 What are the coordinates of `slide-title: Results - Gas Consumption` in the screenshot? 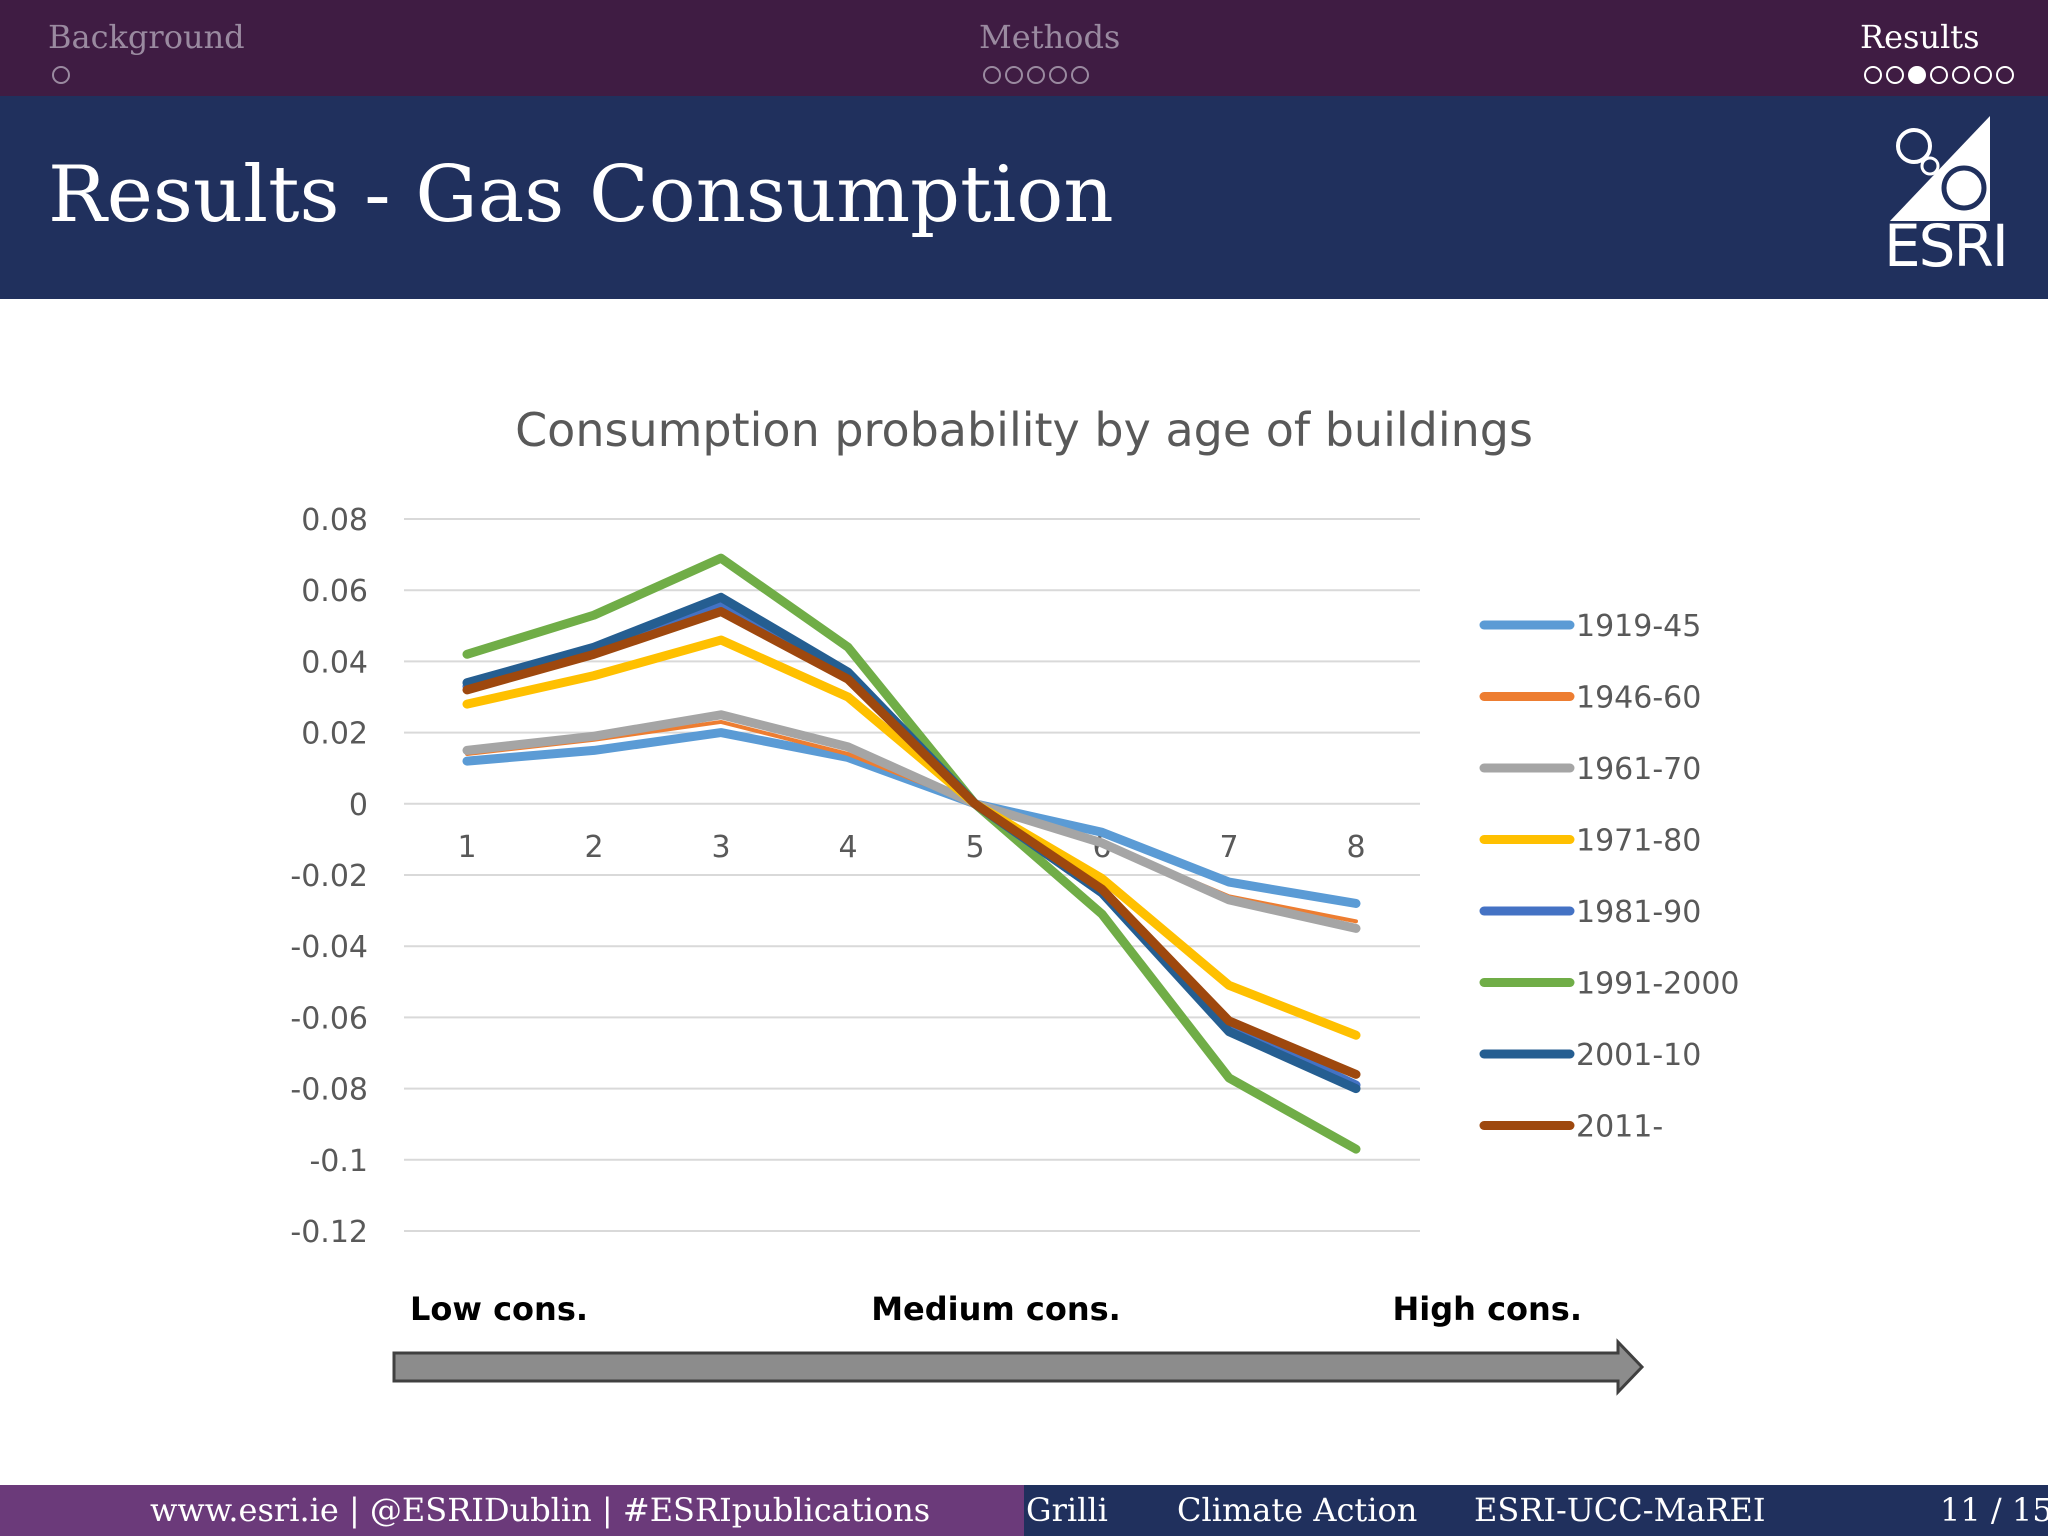 It's located at (581, 195).